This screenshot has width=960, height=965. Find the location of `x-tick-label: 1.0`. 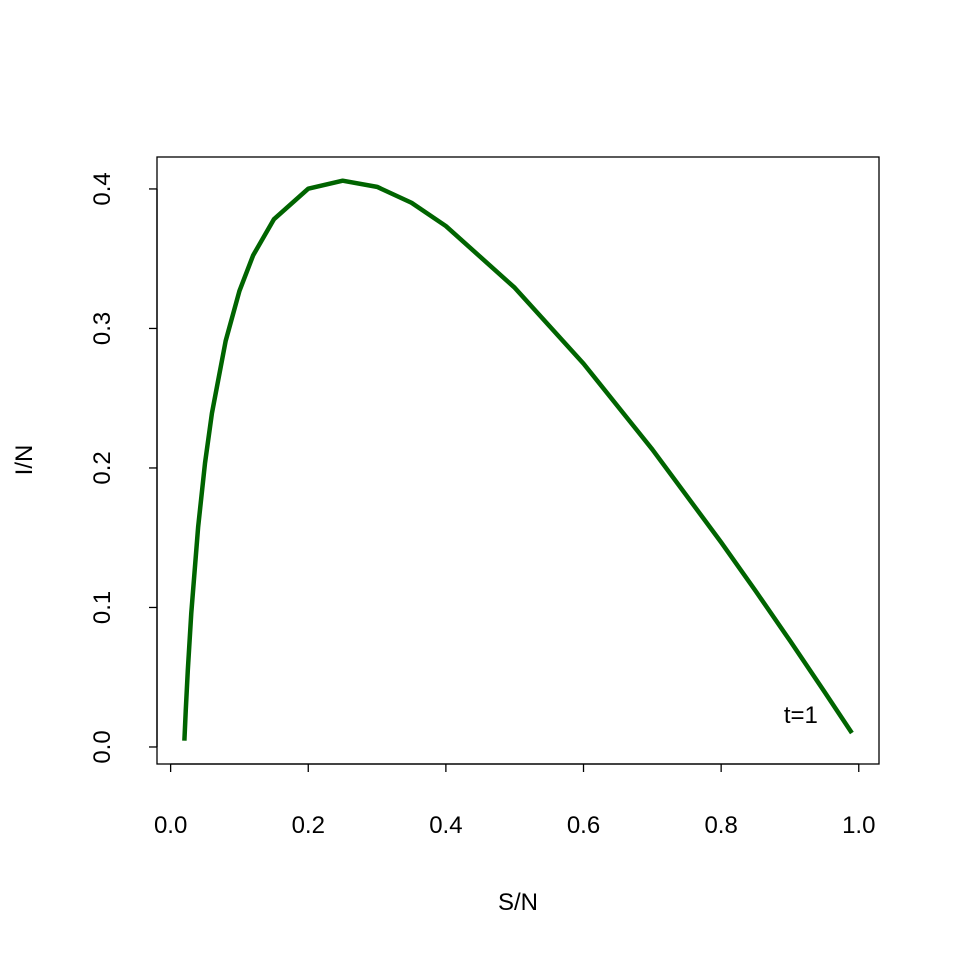

x-tick-label: 1.0 is located at coordinates (858, 825).